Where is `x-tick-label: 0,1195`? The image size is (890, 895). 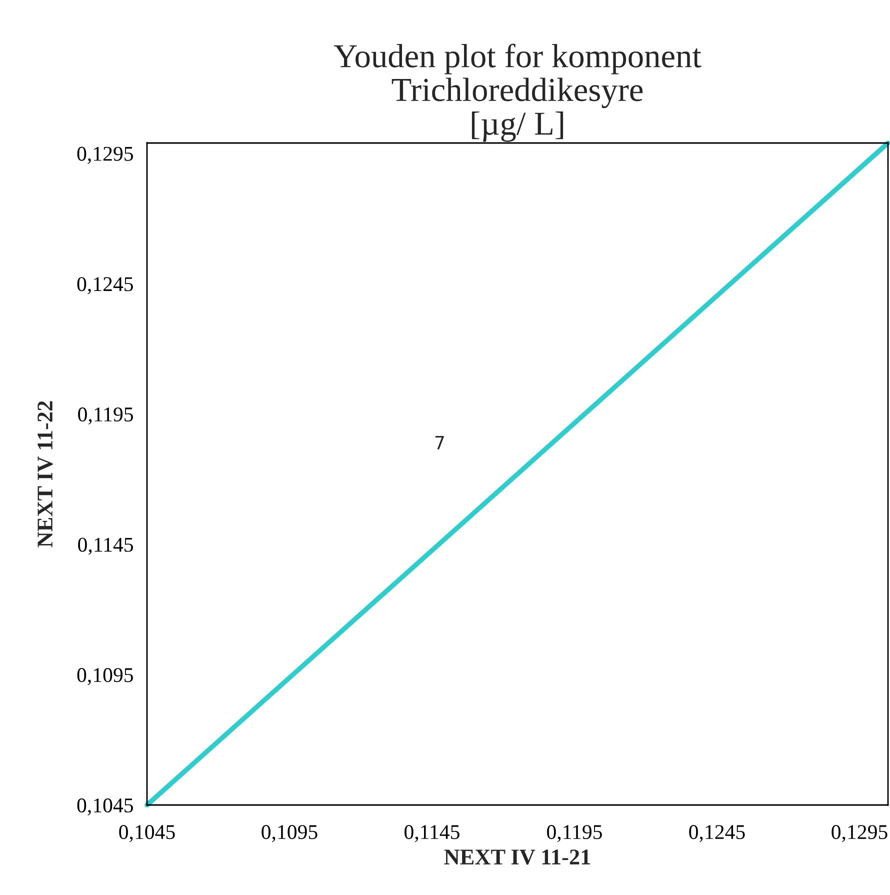 x-tick-label: 0,1195 is located at coordinates (574, 833).